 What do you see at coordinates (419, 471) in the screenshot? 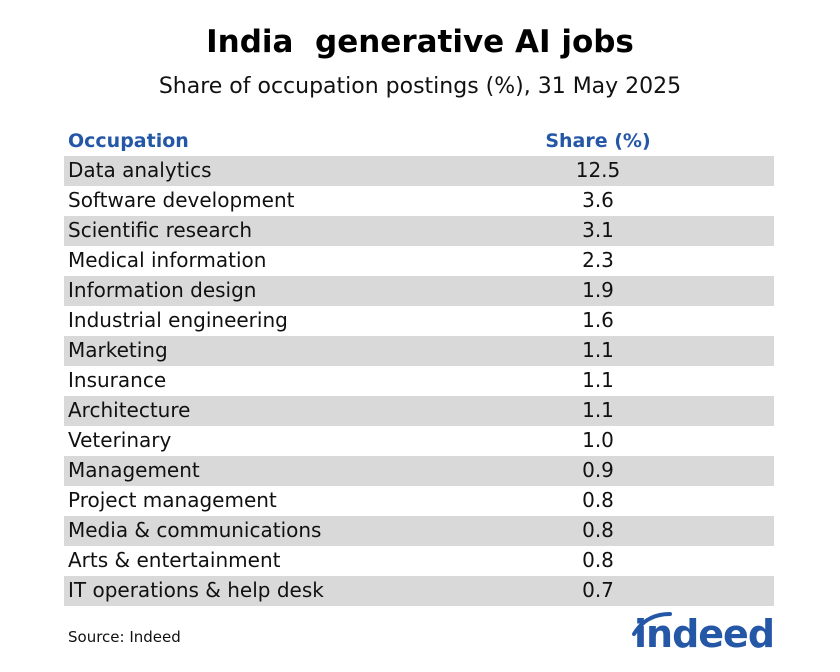
I see `table-row: Management 0.9` at bounding box center [419, 471].